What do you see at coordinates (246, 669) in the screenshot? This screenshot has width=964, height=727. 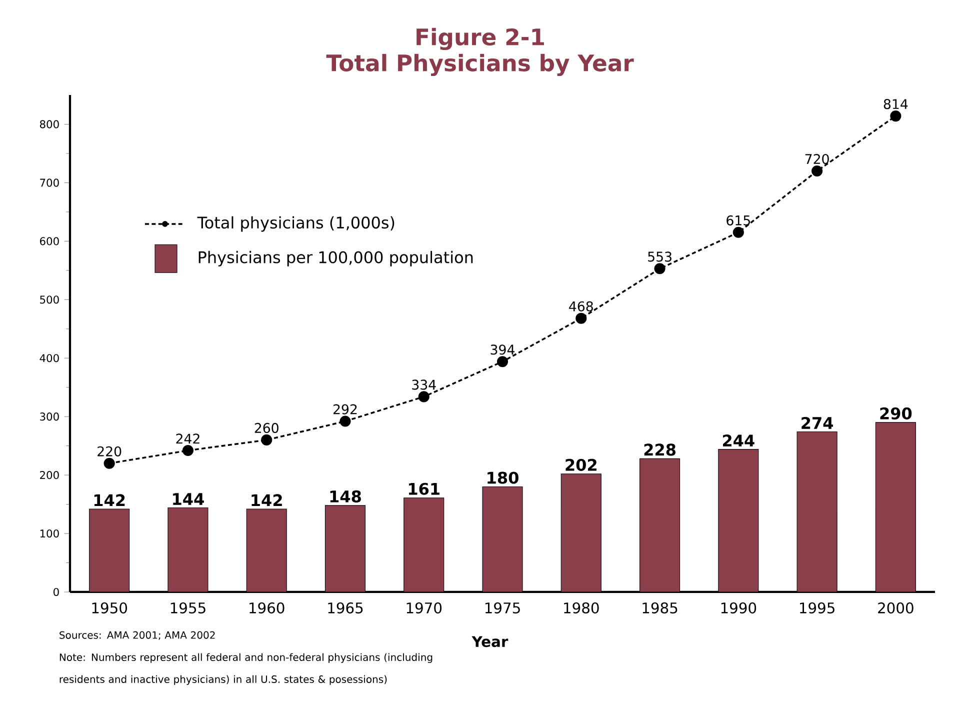 I see `text: Note: Numbers represent all federal and non-federal physicians (including residents and inactive physicians) in all U.S. states & posessions)` at bounding box center [246, 669].